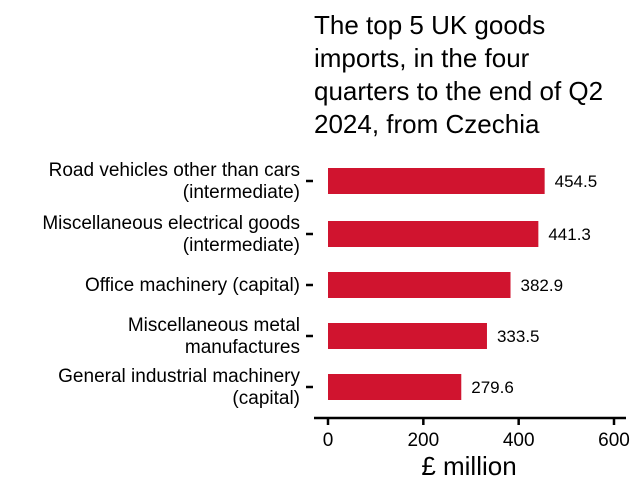 The height and width of the screenshot is (481, 641). Describe the element at coordinates (519, 440) in the screenshot. I see `x-tick-label: 400` at that location.